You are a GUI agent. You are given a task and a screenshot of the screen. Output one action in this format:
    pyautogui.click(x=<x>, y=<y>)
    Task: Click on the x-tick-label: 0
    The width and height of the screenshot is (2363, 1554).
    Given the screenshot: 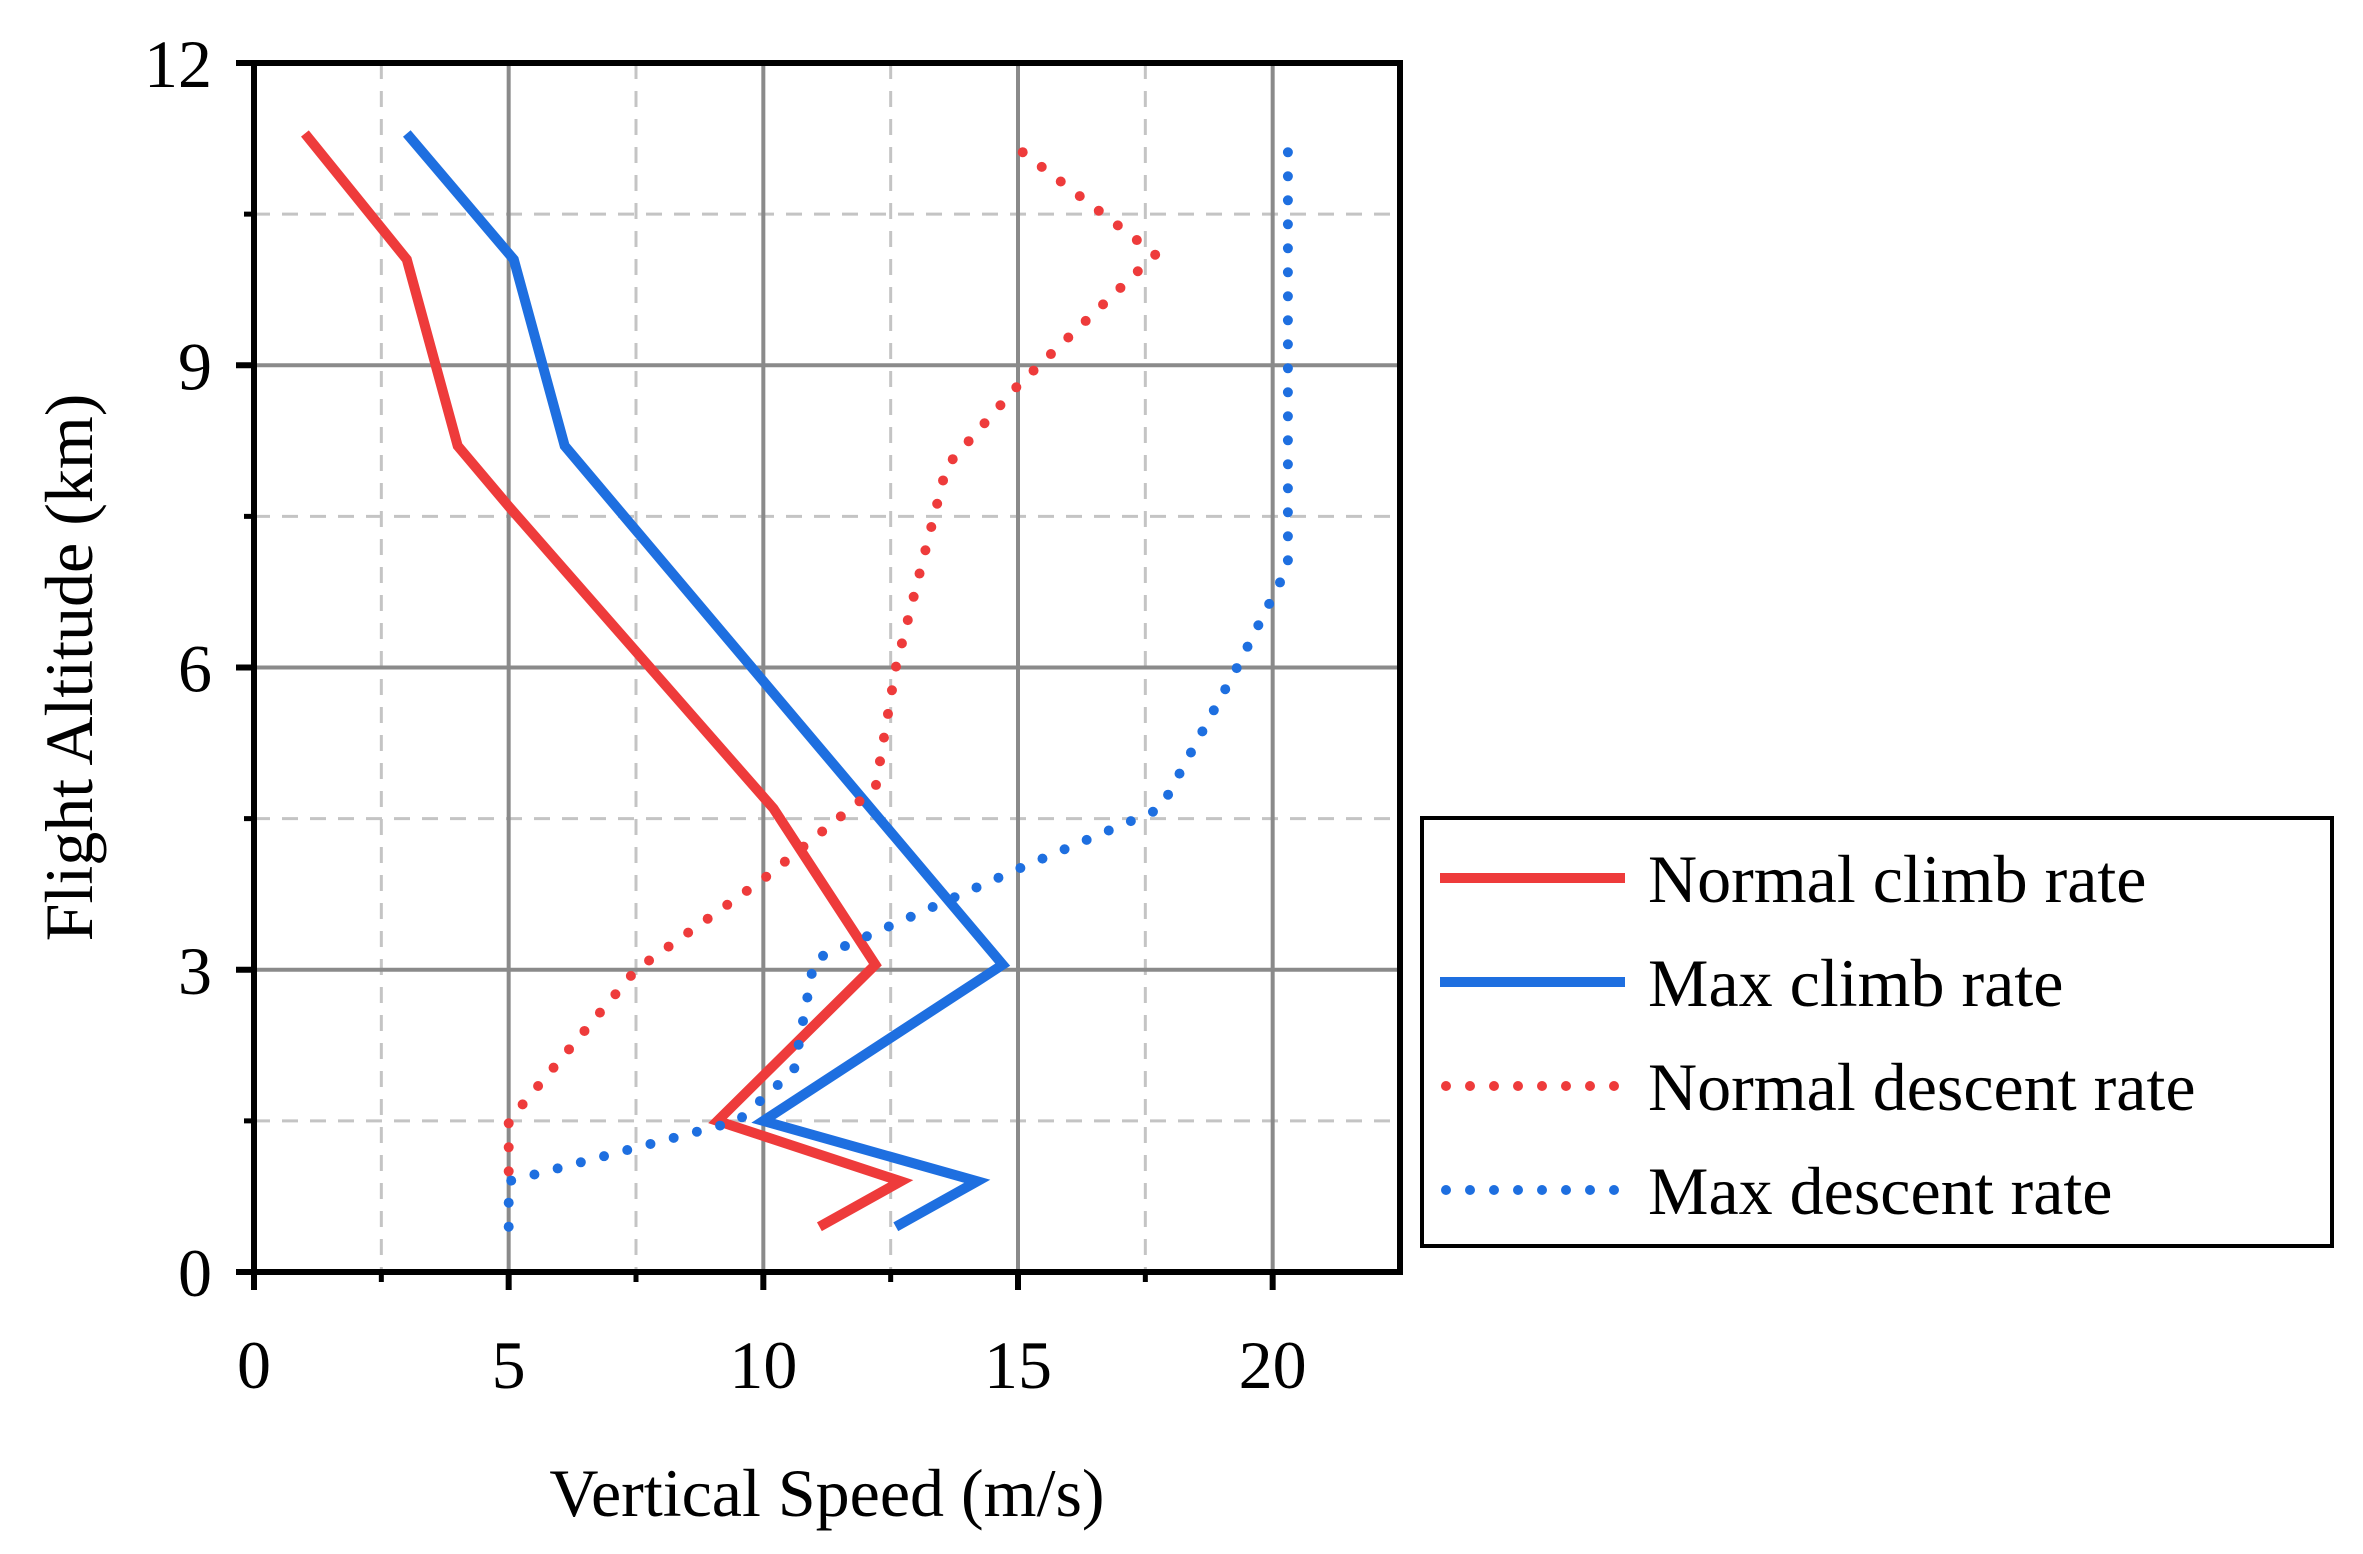 What is the action you would take?
    pyautogui.click(x=254, y=1365)
    